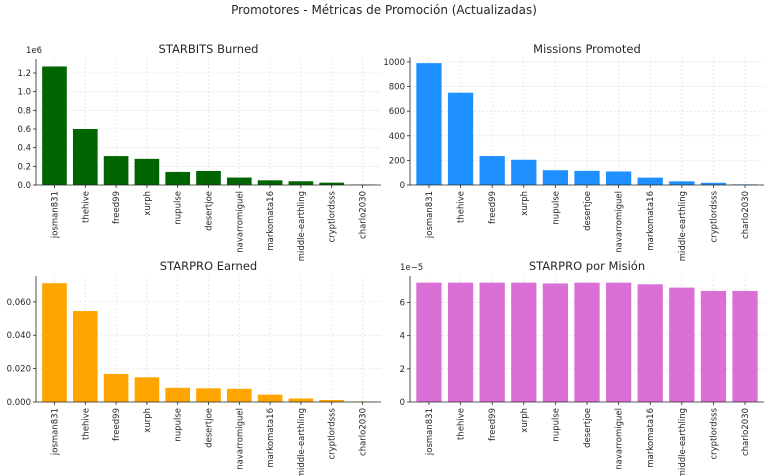 This screenshot has height=476, width=768. What do you see at coordinates (745, 346) in the screenshot?
I see `bar-charlo2030` at bounding box center [745, 346].